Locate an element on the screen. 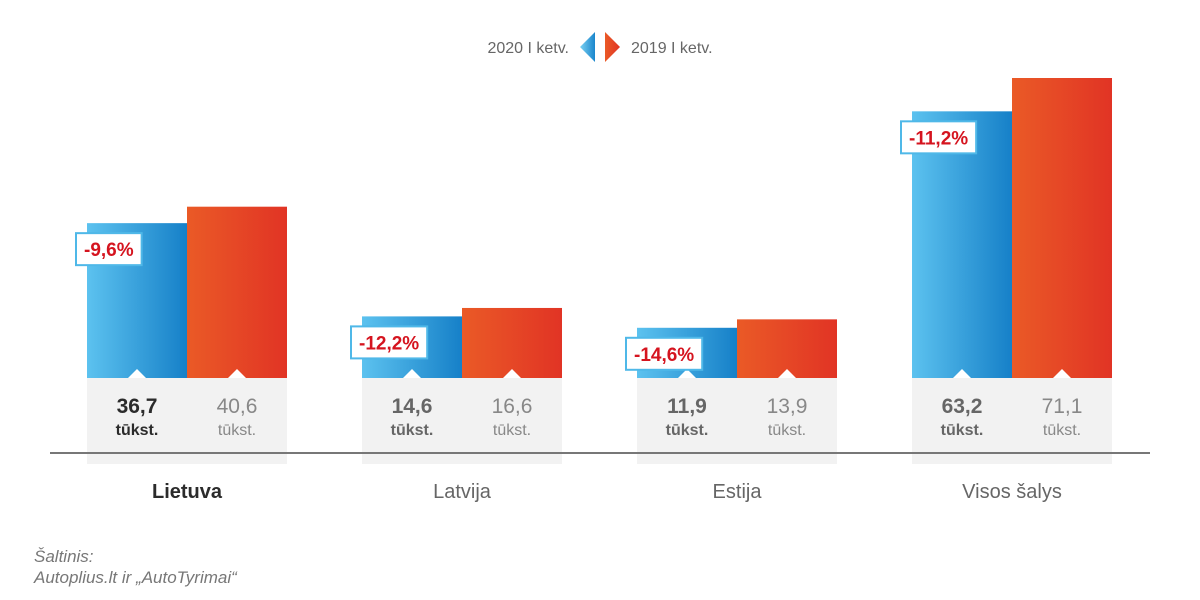  change-badge: -11,2% is located at coordinates (939, 137).